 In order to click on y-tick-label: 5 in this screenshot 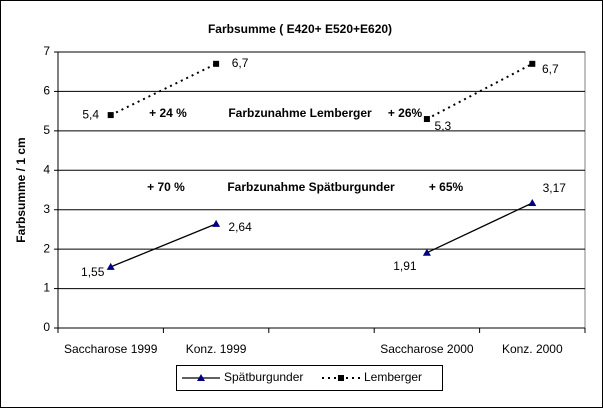, I will do `click(46, 130)`.